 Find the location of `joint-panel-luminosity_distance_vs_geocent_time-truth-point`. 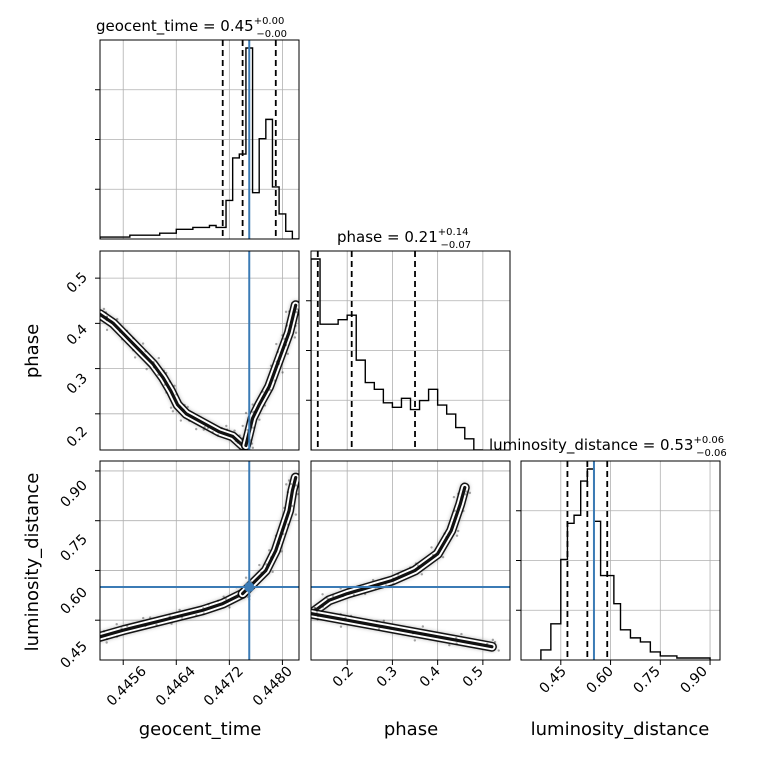

joint-panel-luminosity_distance_vs_geocent_time-truth-point is located at coordinates (249, 587).